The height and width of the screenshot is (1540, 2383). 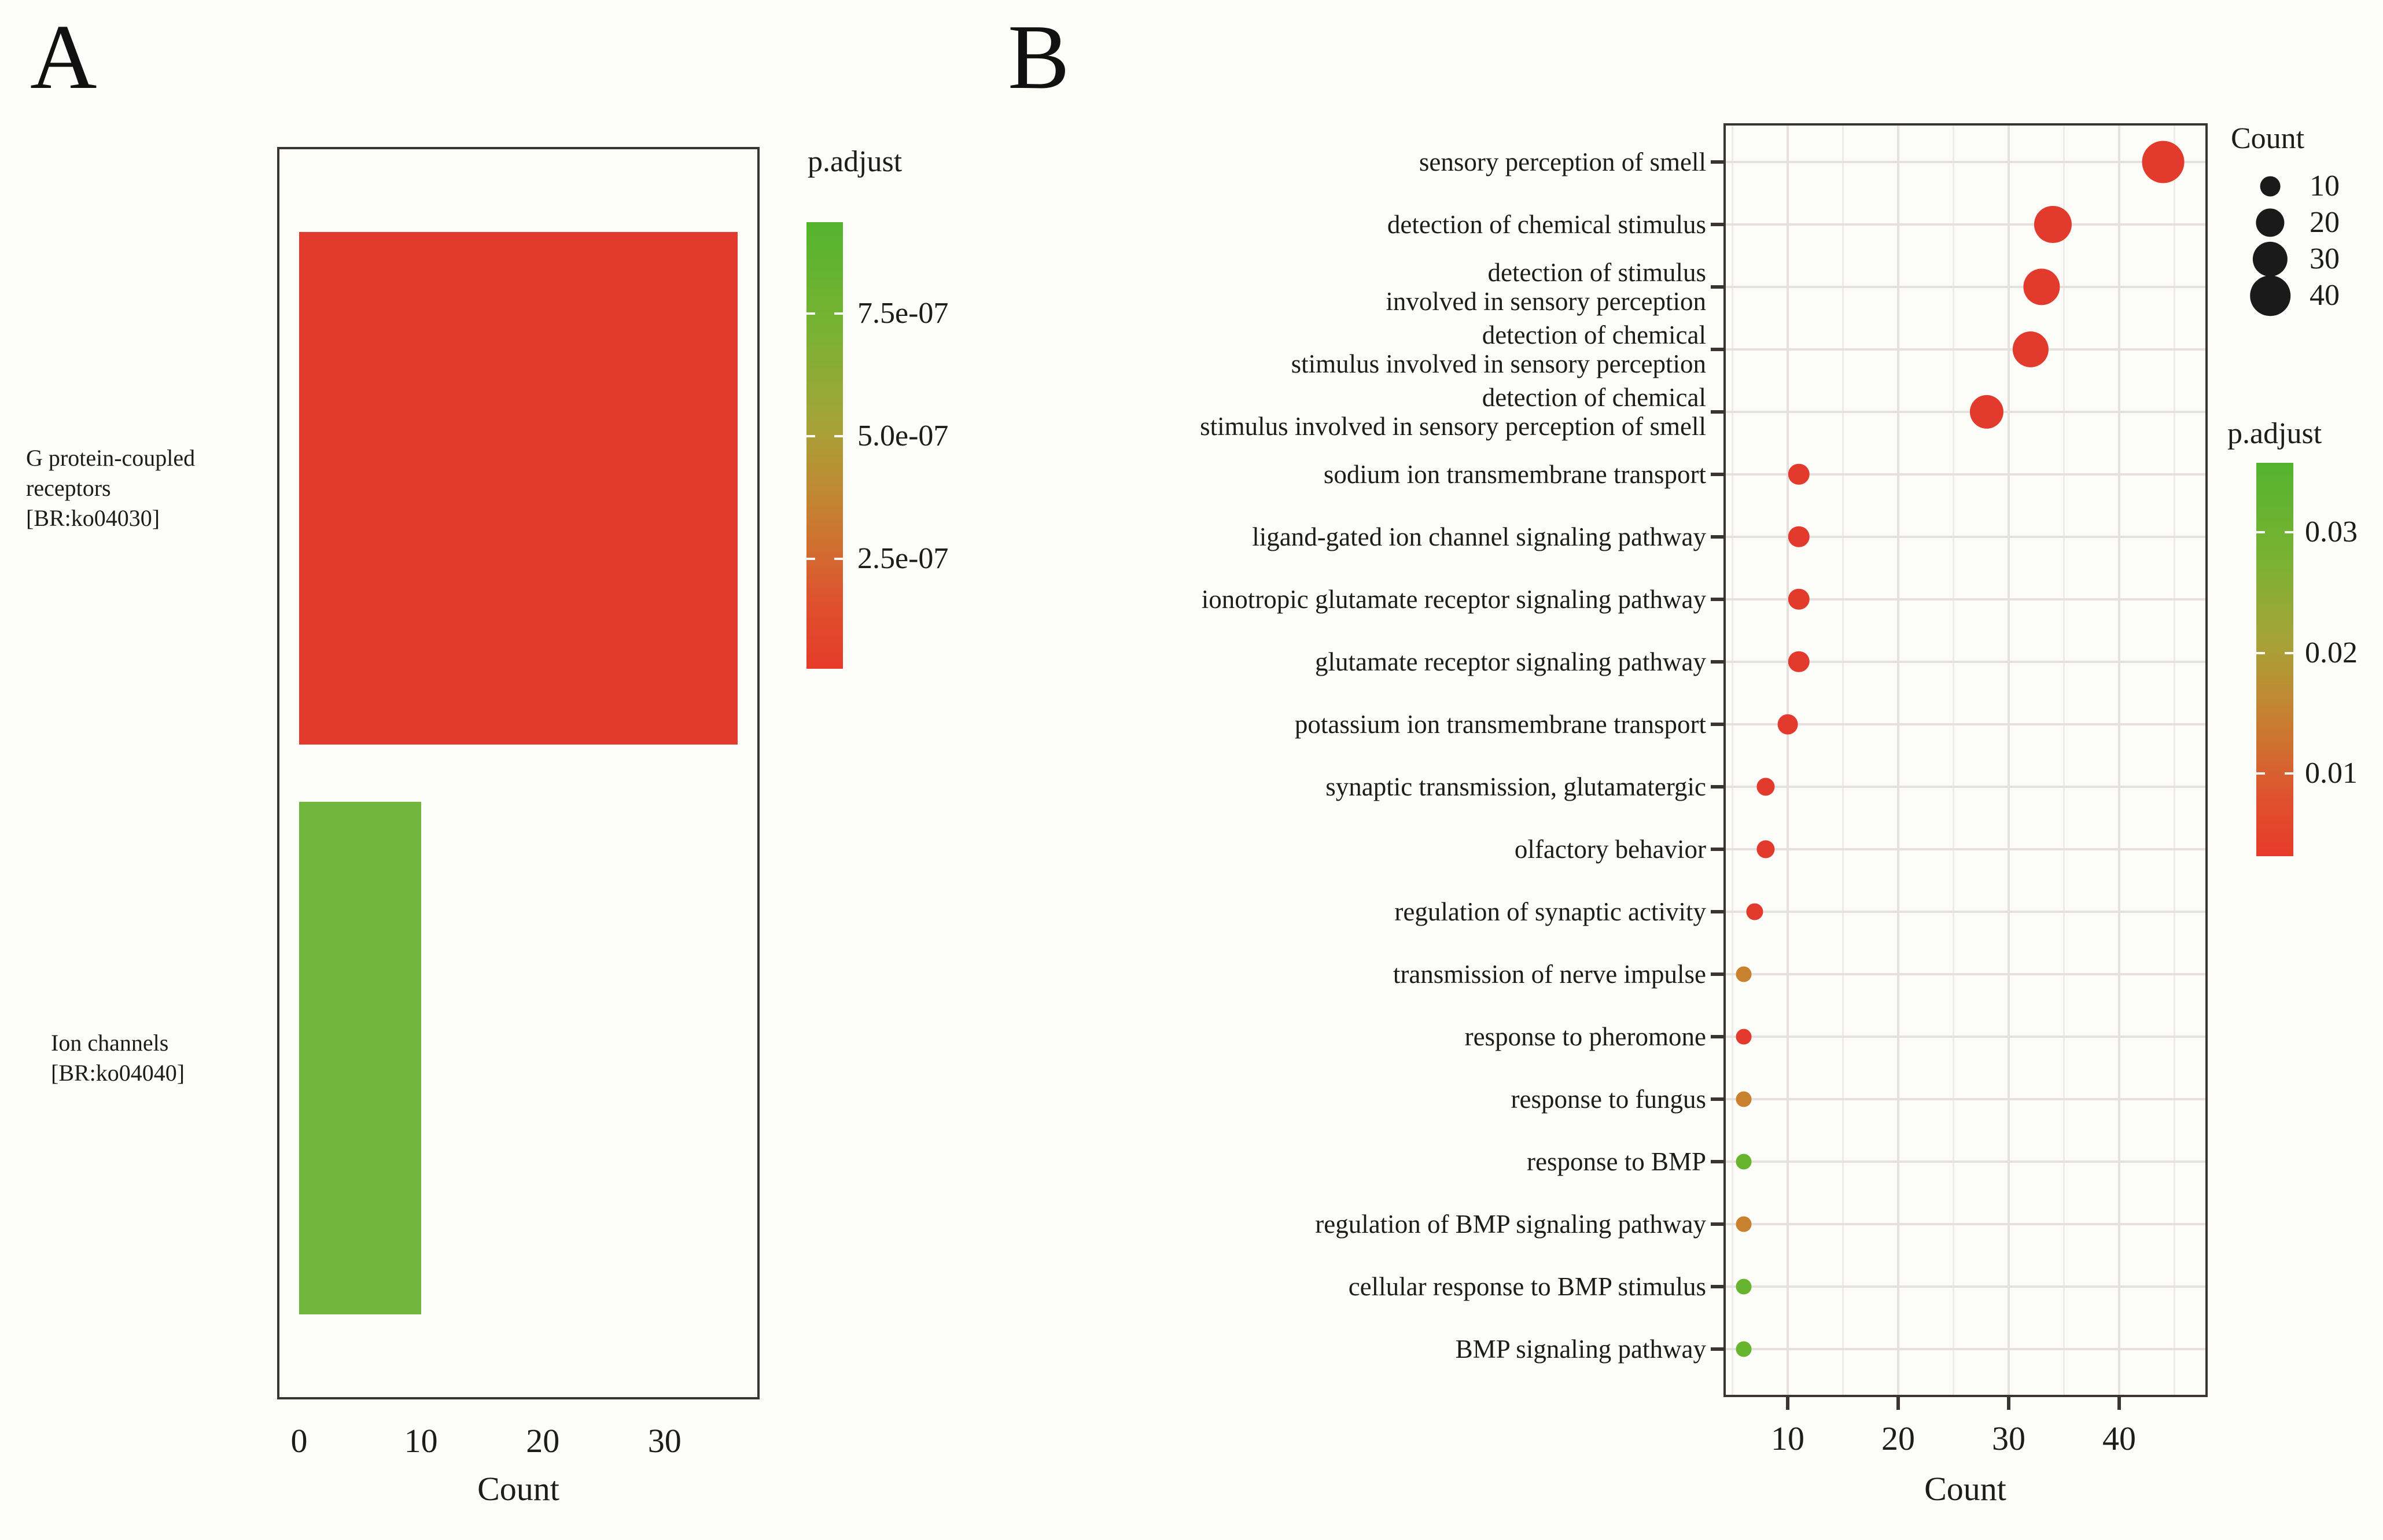 I want to click on go-term-label-line: olfactory behavior, so click(x=1610, y=849).